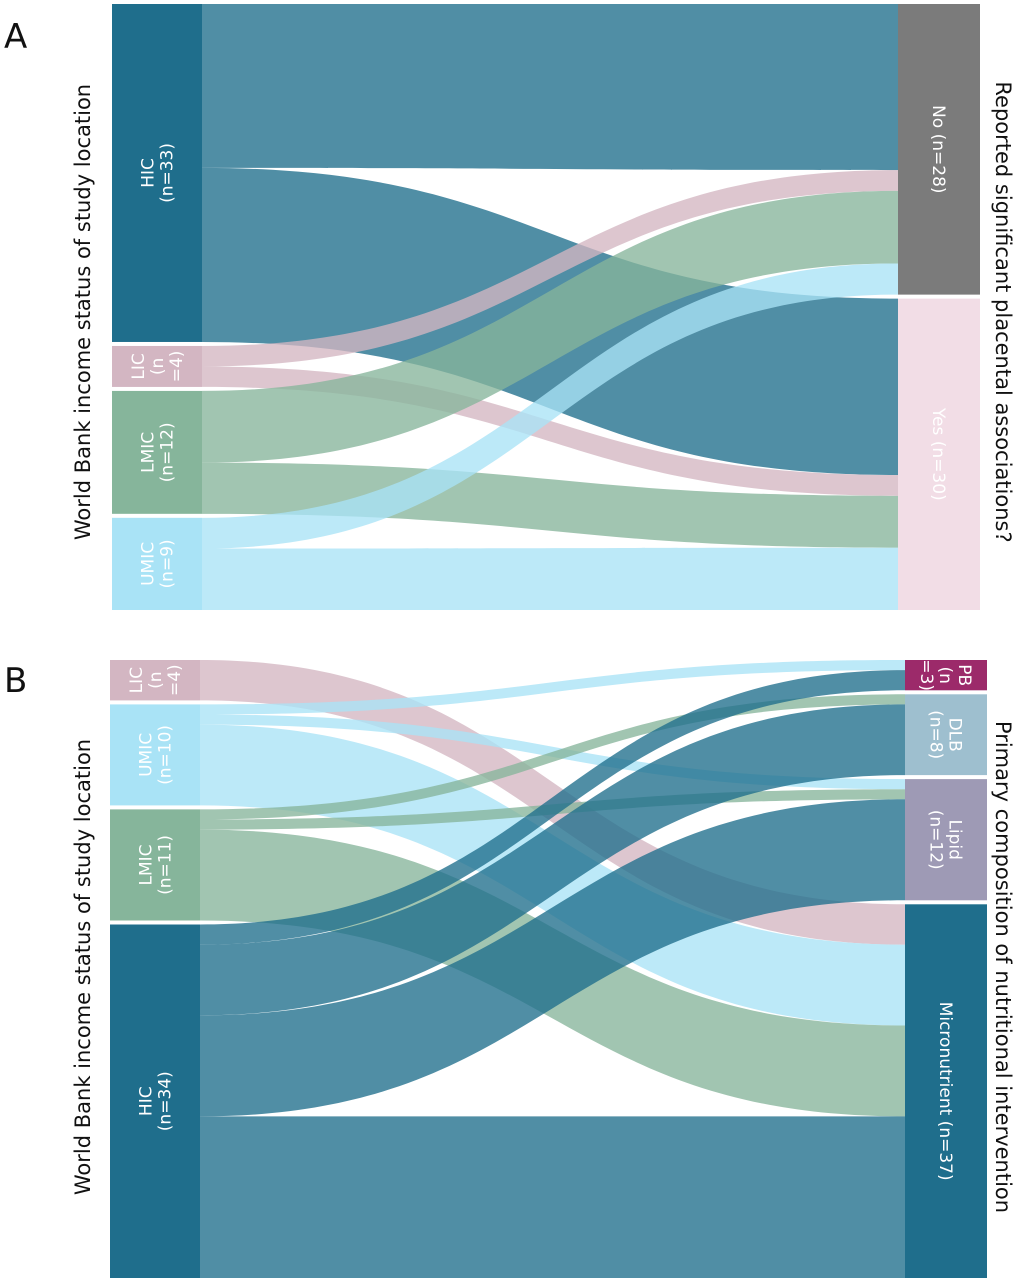 Image resolution: width=1017 pixels, height=1280 pixels. I want to click on panel-b-node-micronutrient-bar, so click(946, 1091).